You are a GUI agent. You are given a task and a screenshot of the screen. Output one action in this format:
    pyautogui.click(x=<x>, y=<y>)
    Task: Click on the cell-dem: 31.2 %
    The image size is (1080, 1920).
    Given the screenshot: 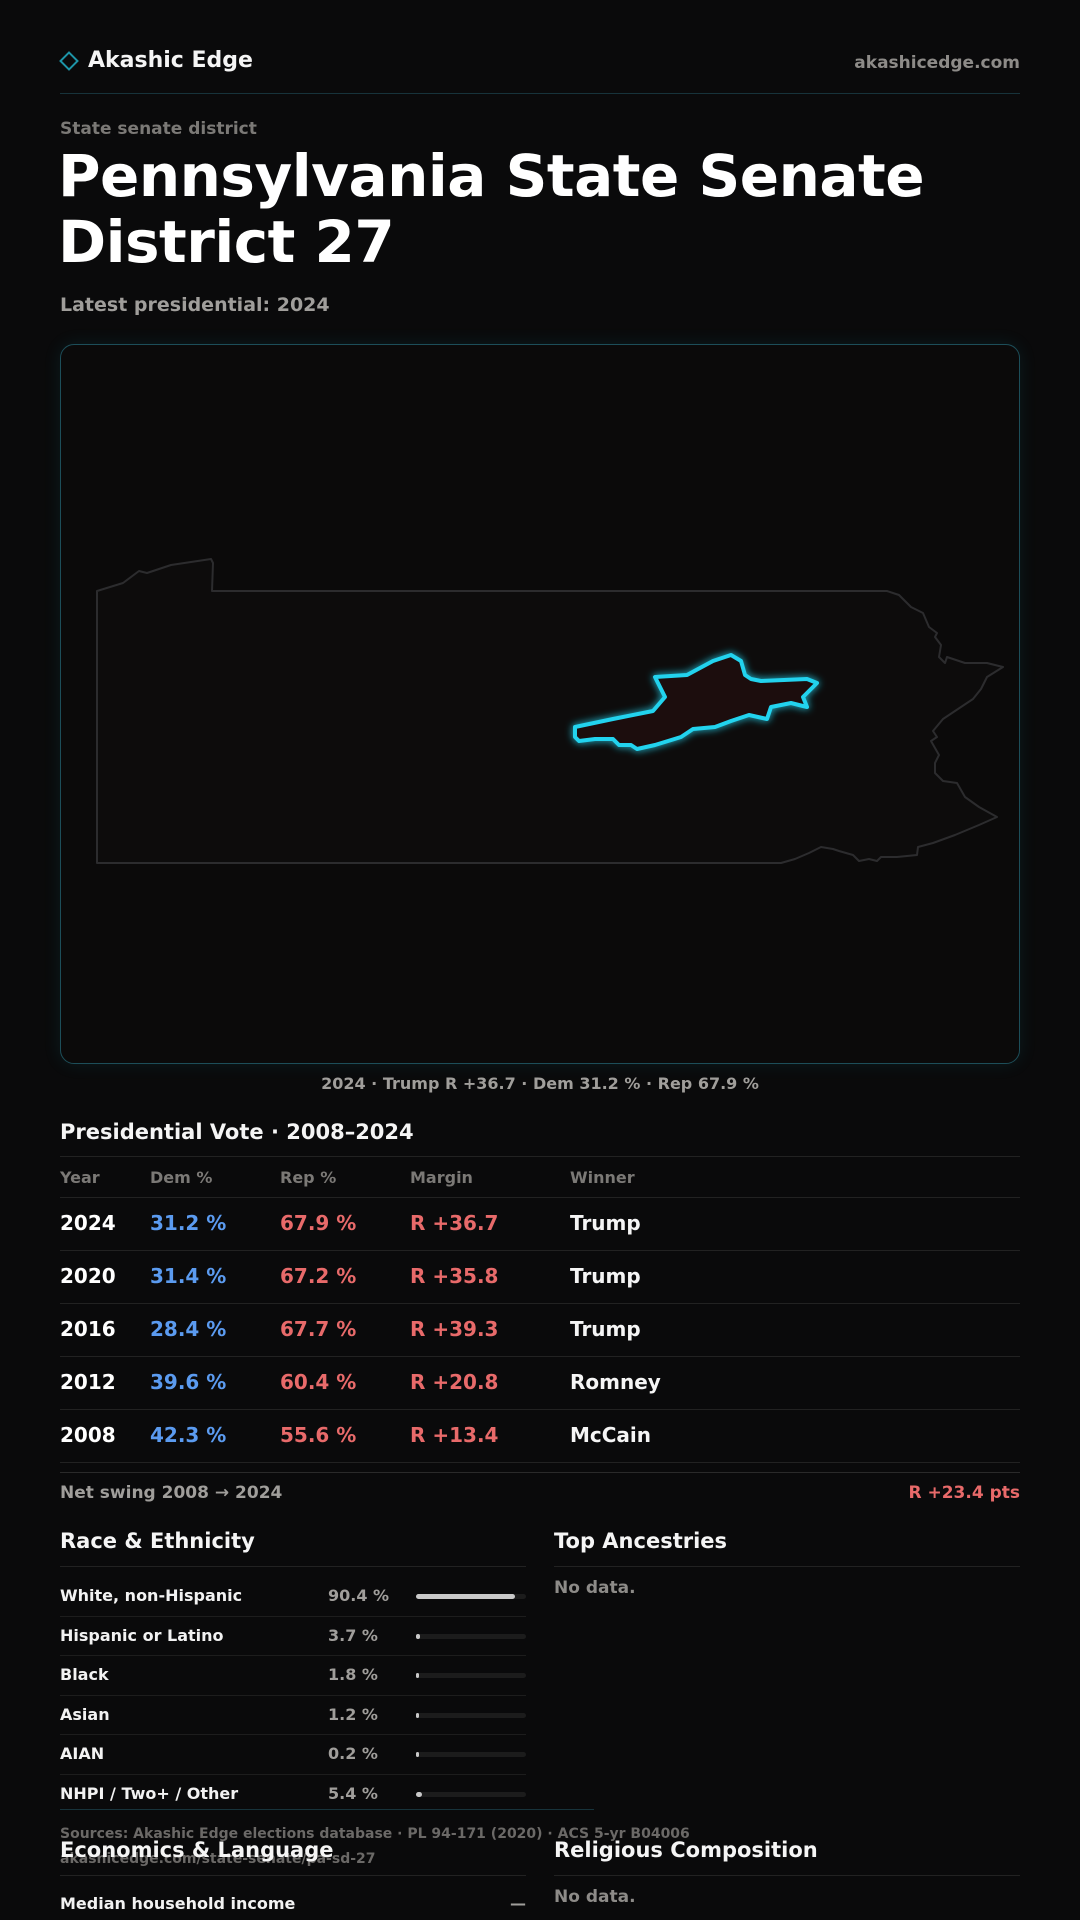 What is the action you would take?
    pyautogui.click(x=188, y=1223)
    